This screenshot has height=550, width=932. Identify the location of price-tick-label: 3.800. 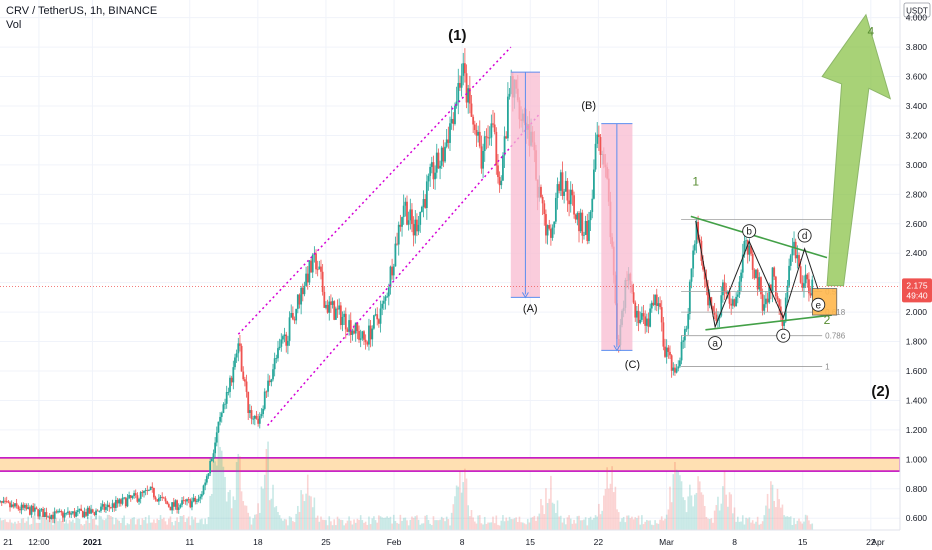
(917, 47).